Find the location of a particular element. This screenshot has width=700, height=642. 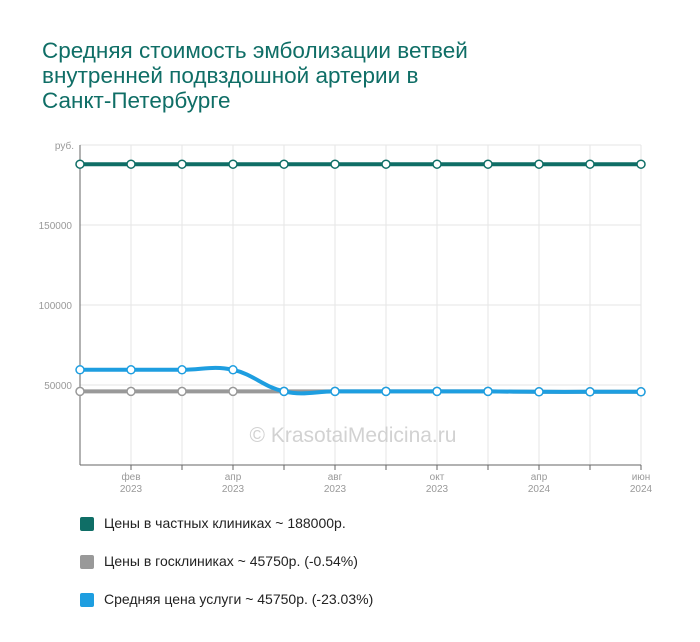

legend-label-private: Цены в частных клиниках ~ 188000р. is located at coordinates (225, 523).